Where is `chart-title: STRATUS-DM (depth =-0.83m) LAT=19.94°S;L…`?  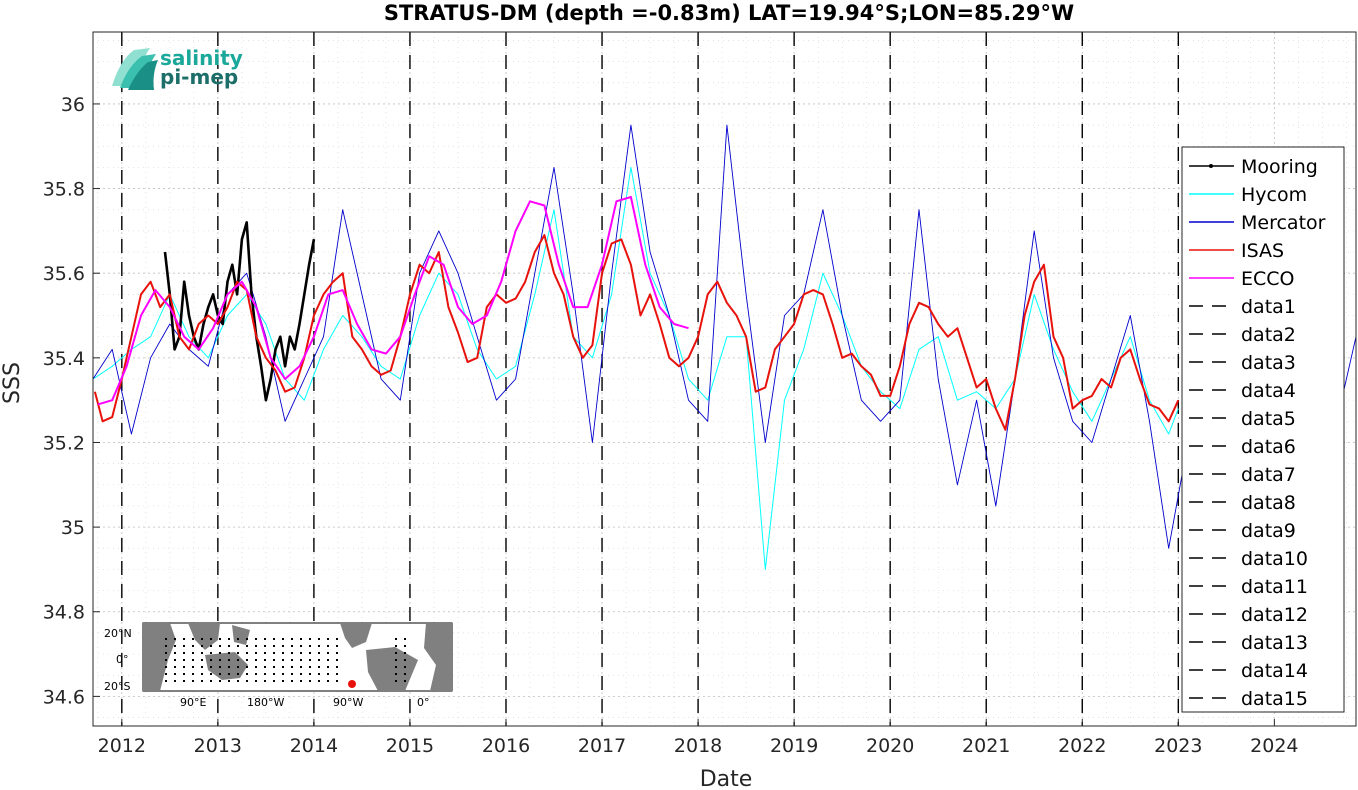
chart-title: STRATUS-DM (depth =-0.83m) LAT=19.94°S;L… is located at coordinates (729, 13).